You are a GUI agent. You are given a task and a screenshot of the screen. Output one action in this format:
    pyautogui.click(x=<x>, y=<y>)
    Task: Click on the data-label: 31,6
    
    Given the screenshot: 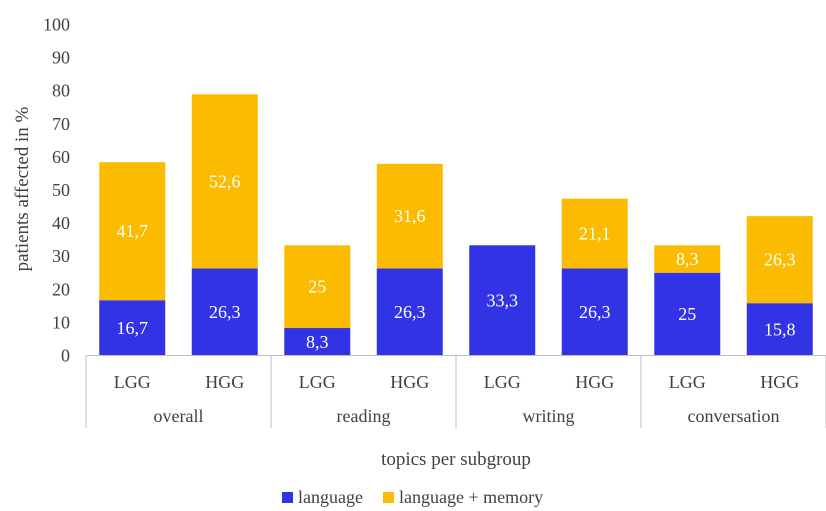 What is the action you would take?
    pyautogui.click(x=410, y=216)
    